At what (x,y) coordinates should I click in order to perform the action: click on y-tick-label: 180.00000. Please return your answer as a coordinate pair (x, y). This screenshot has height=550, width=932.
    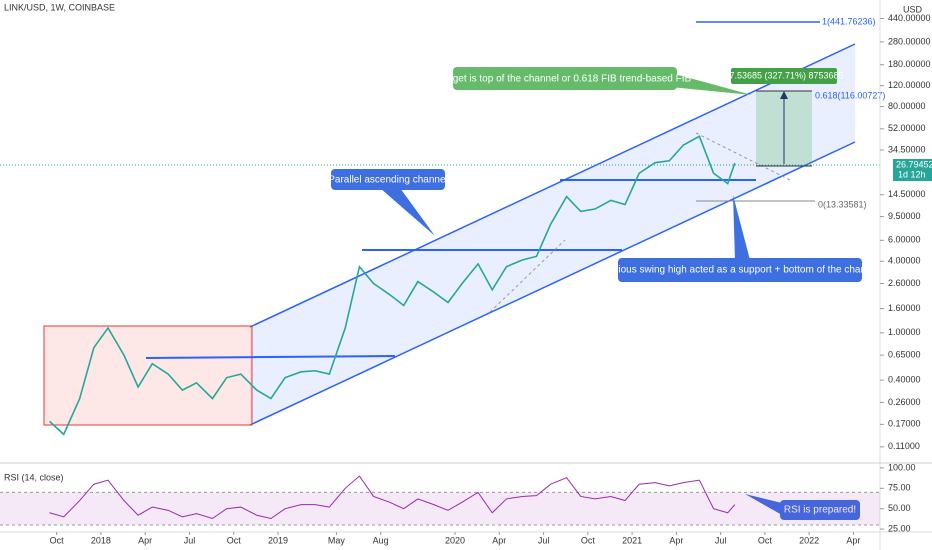
    Looking at the image, I should click on (909, 64).